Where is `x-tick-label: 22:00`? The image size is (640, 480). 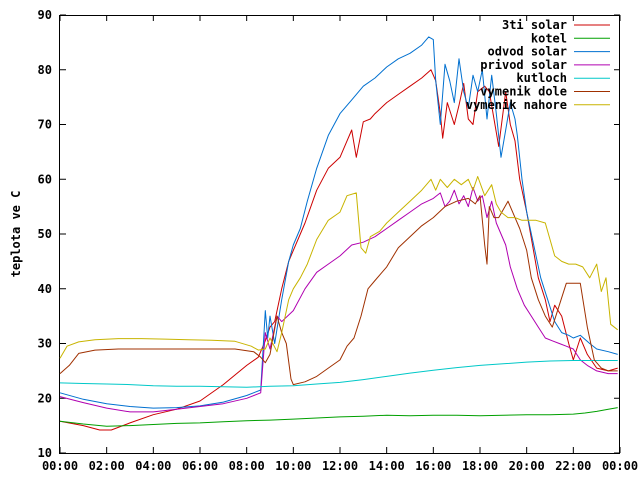
x-tick-label: 22:00 is located at coordinates (573, 466).